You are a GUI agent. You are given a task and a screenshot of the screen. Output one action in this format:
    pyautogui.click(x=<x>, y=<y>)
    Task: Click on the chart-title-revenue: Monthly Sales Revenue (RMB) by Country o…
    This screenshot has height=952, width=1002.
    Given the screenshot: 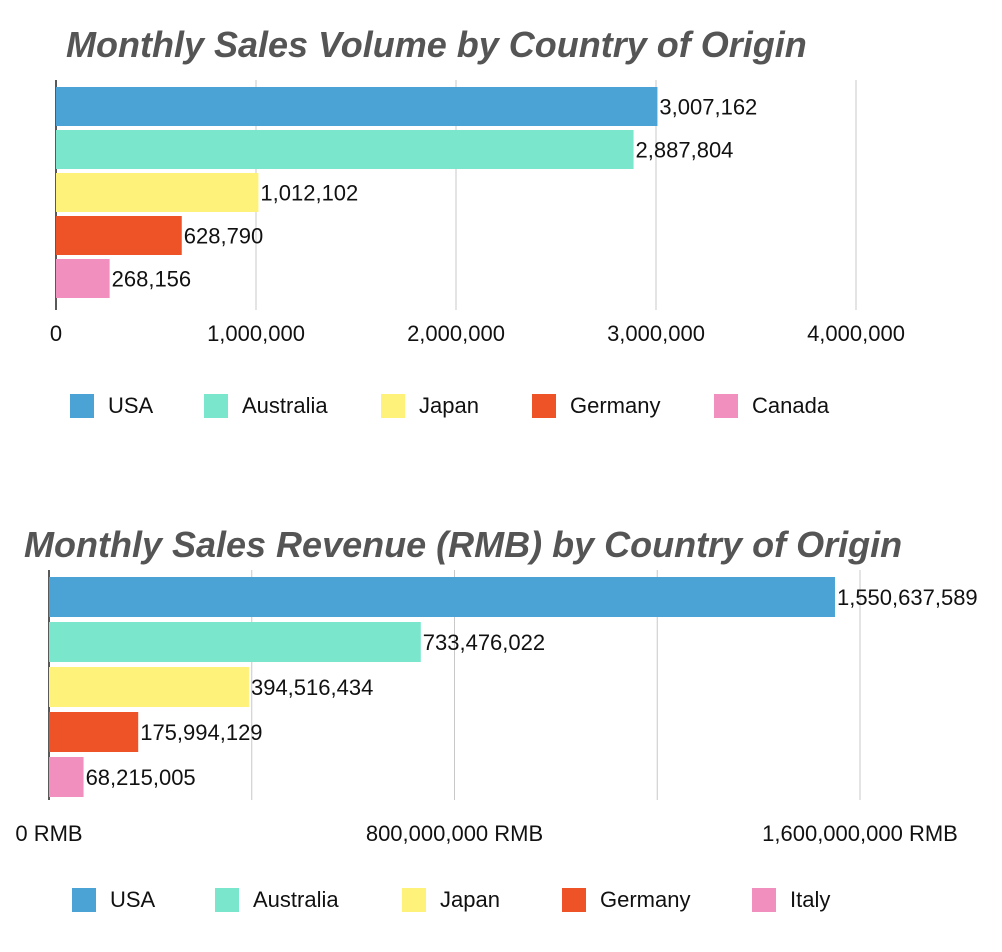 What is the action you would take?
    pyautogui.click(x=463, y=544)
    